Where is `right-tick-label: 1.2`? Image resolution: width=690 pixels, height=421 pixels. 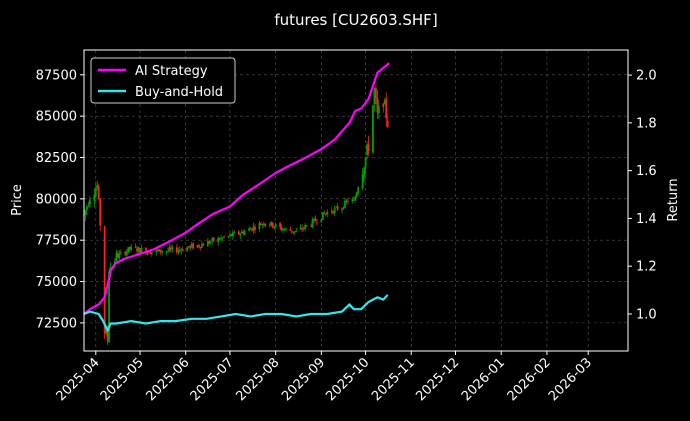 right-tick-label: 1.2 is located at coordinates (646, 267).